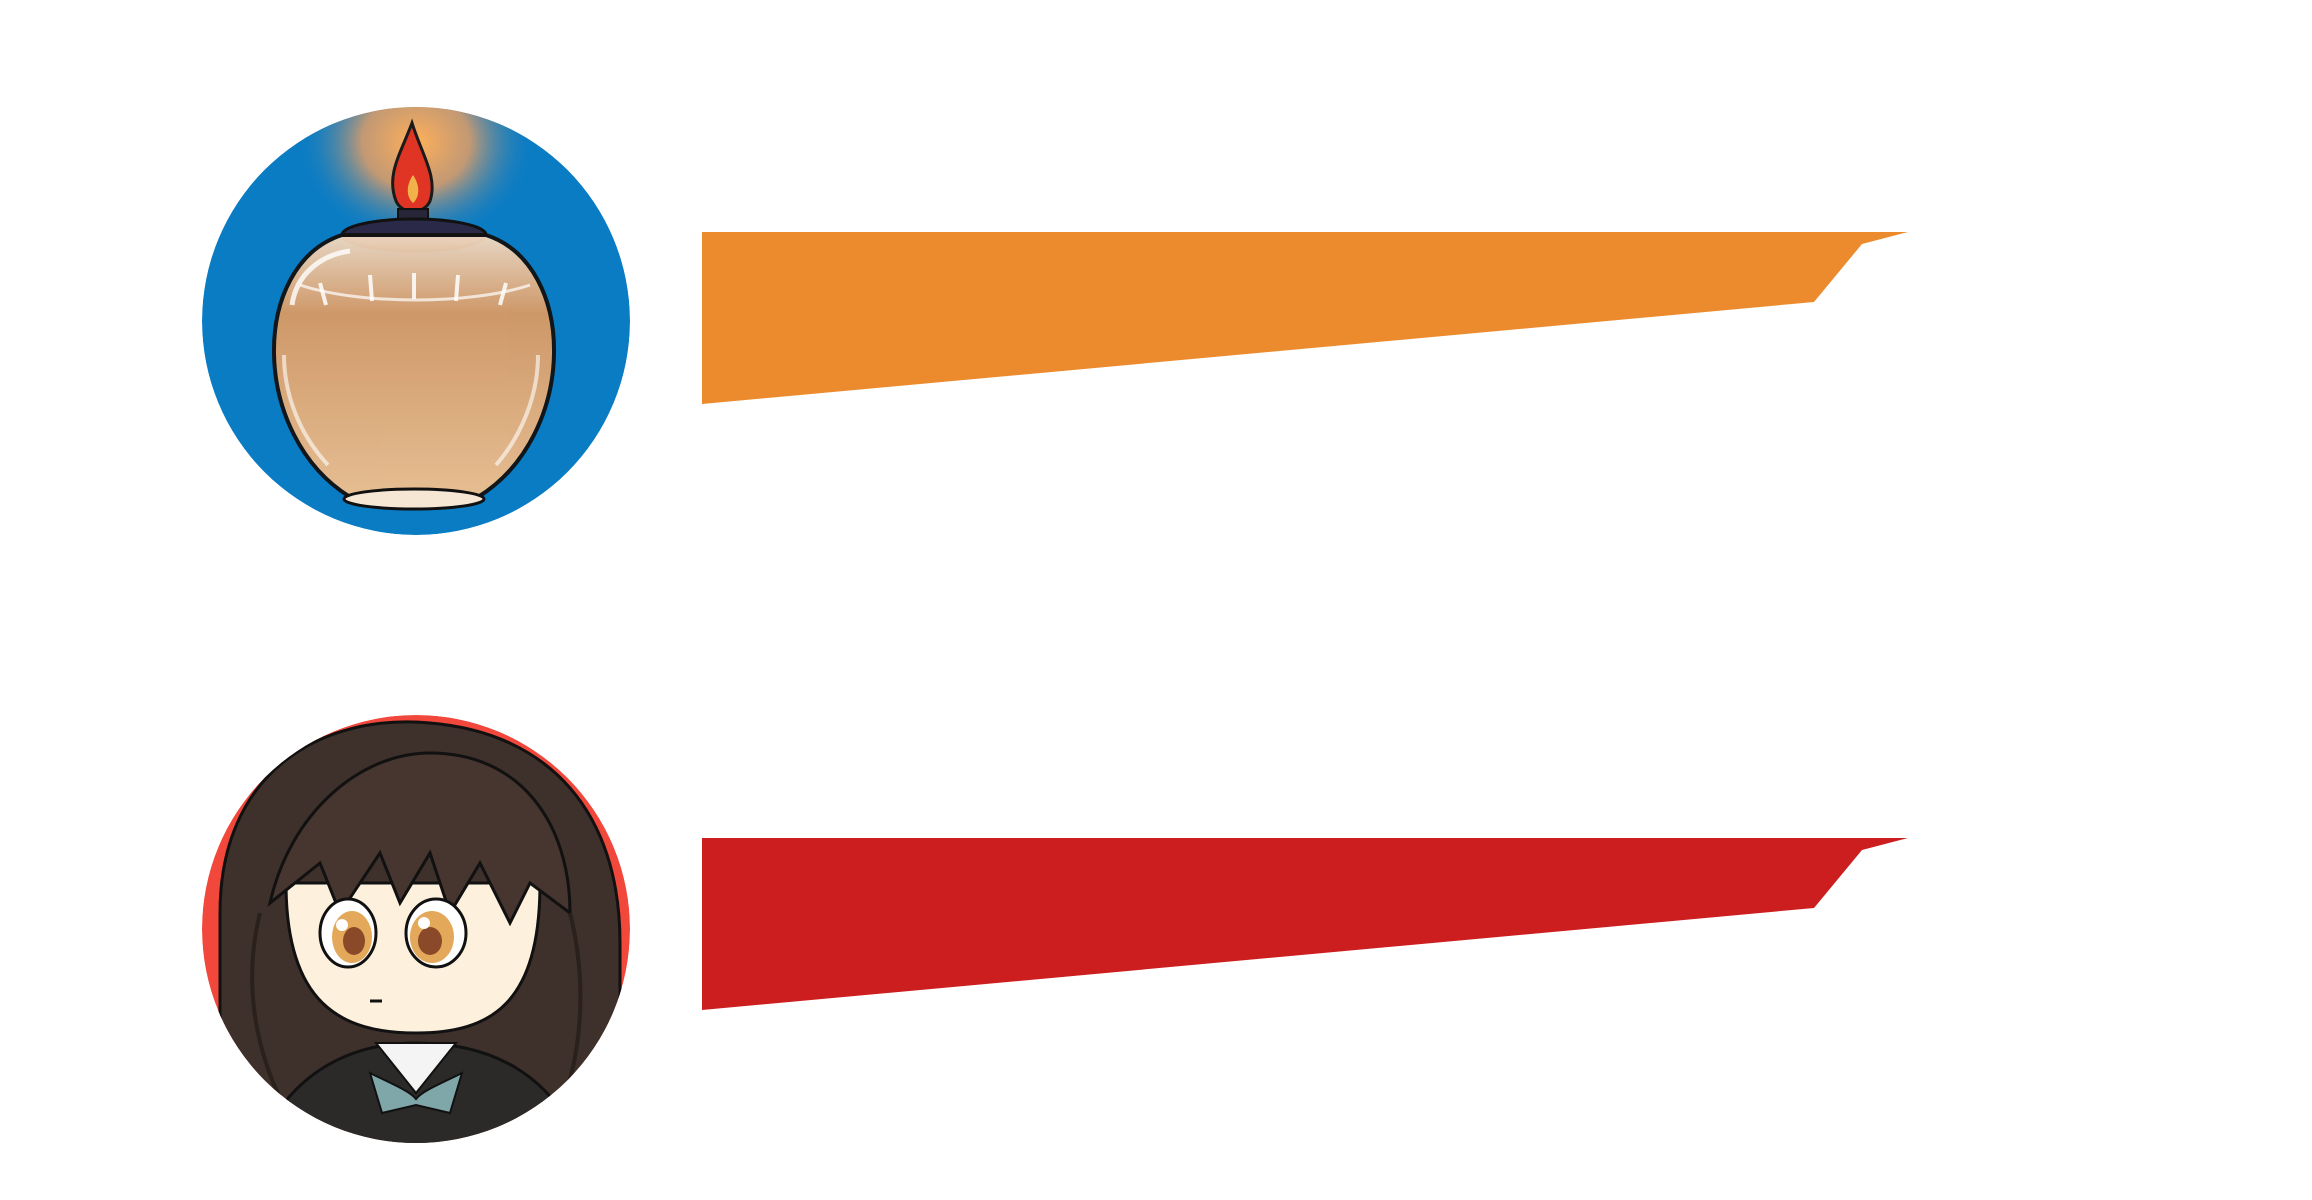 The height and width of the screenshot is (1200, 2312). Describe the element at coordinates (416, 929) in the screenshot. I see `anime-girl-avatar` at that location.